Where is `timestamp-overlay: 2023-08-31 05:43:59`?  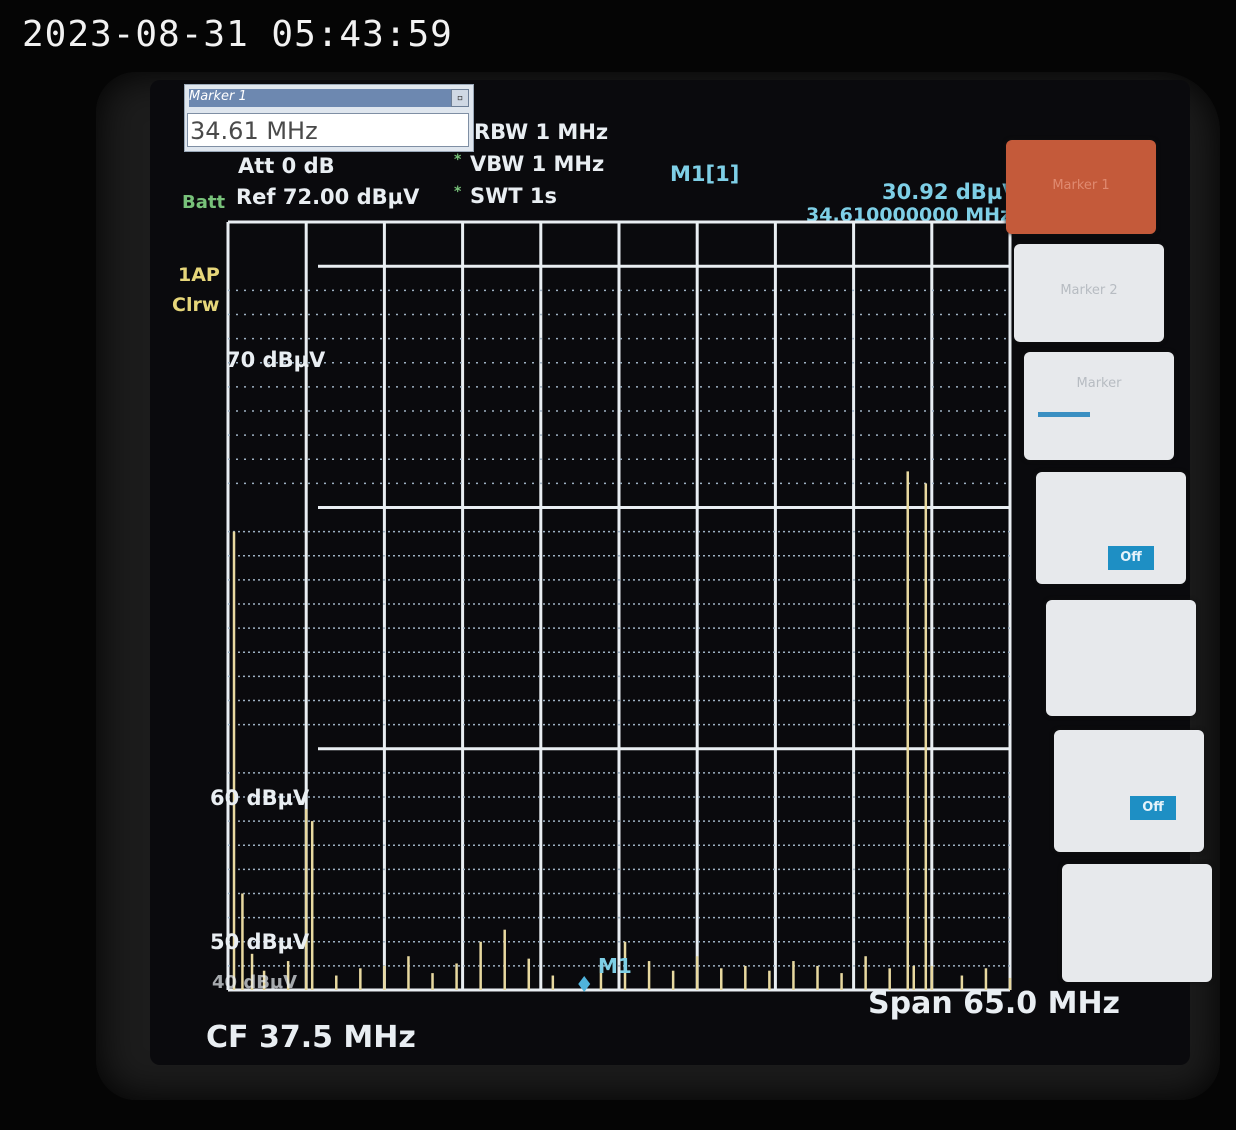 timestamp-overlay: 2023-08-31 05:43:59 is located at coordinates (237, 34).